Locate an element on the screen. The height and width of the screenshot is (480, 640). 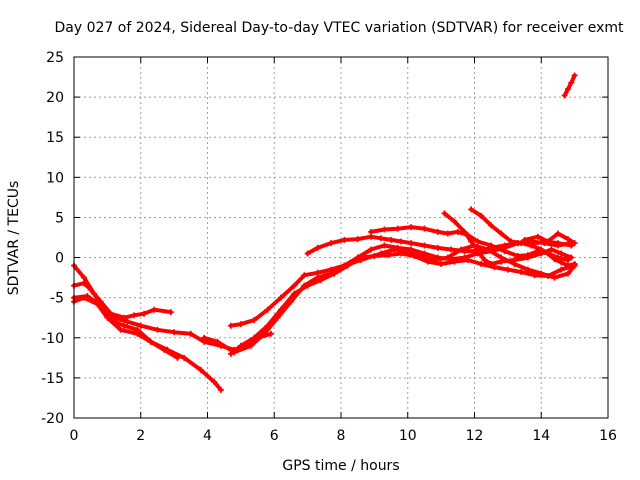
y-axis-label: SDTVAR / TECUs is located at coordinates (14, 238).